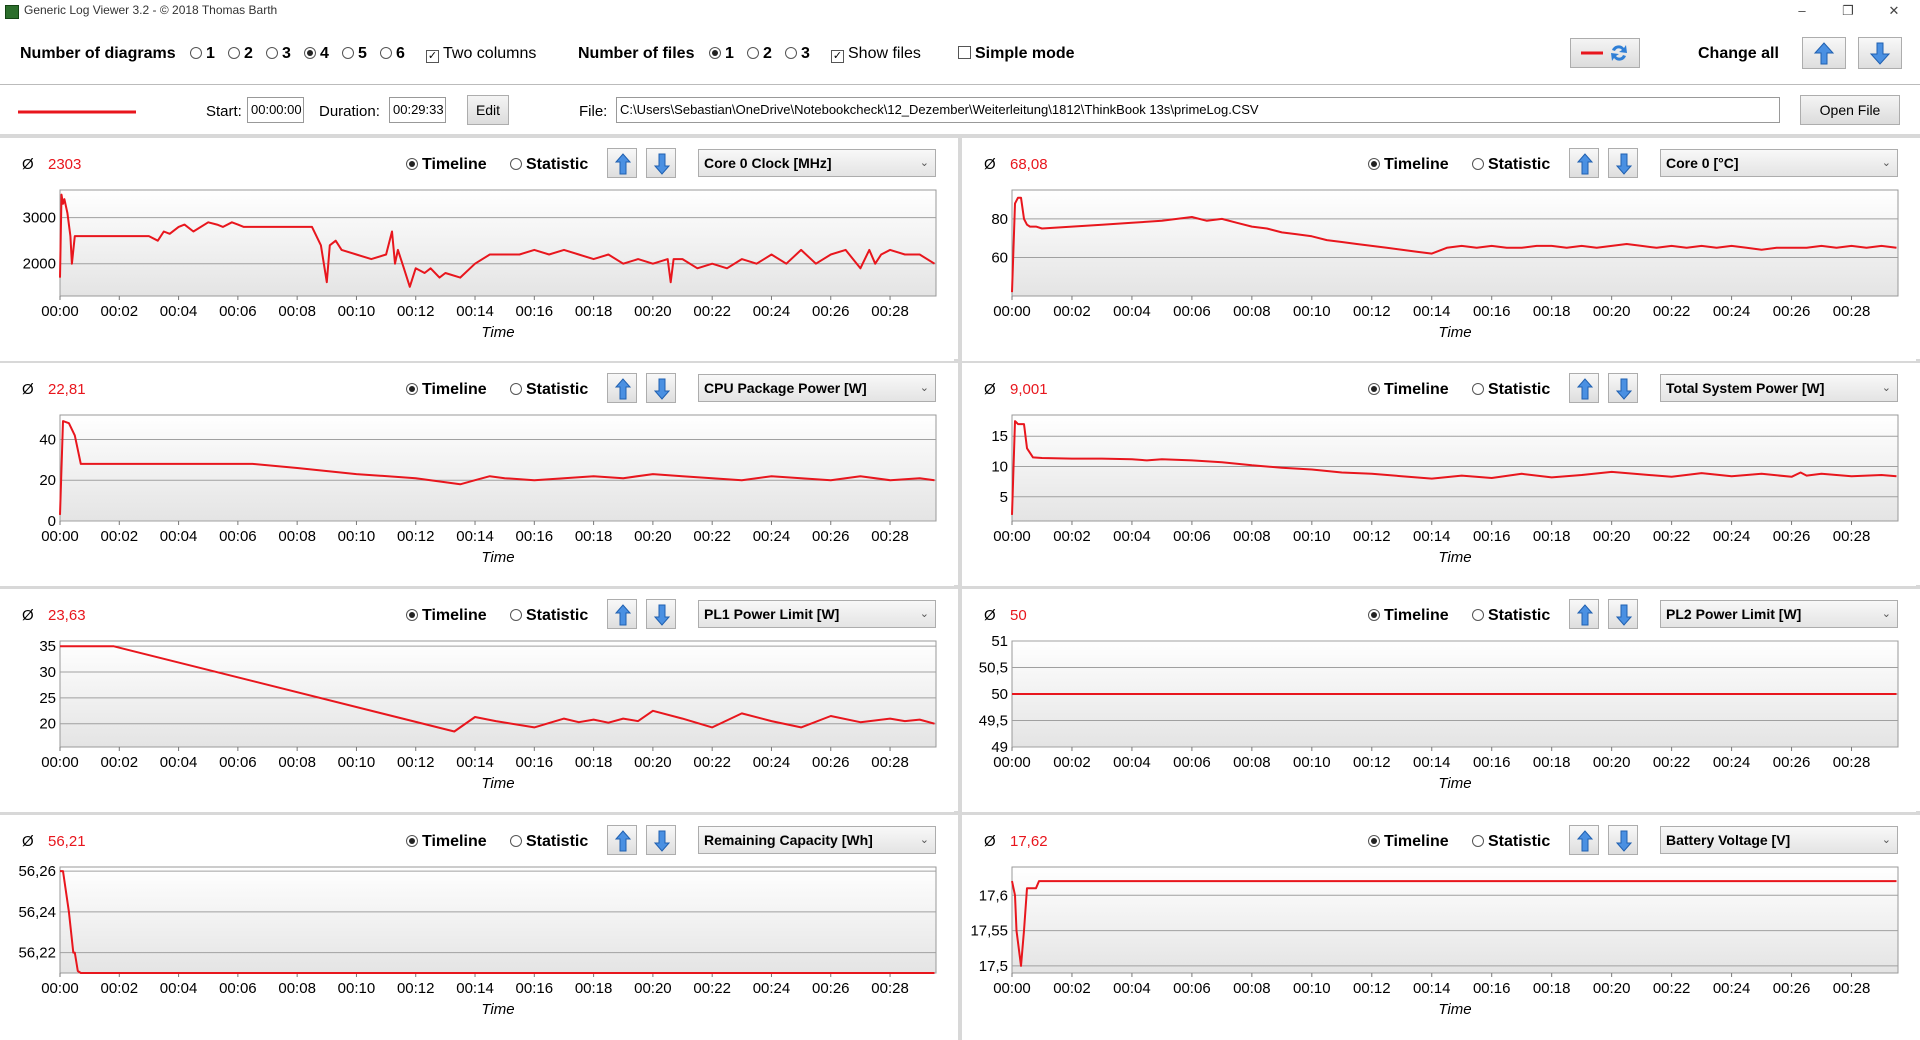 This screenshot has height=1040, width=1920. Describe the element at coordinates (120, 536) in the screenshot. I see `x-tick-label: 00:02` at that location.